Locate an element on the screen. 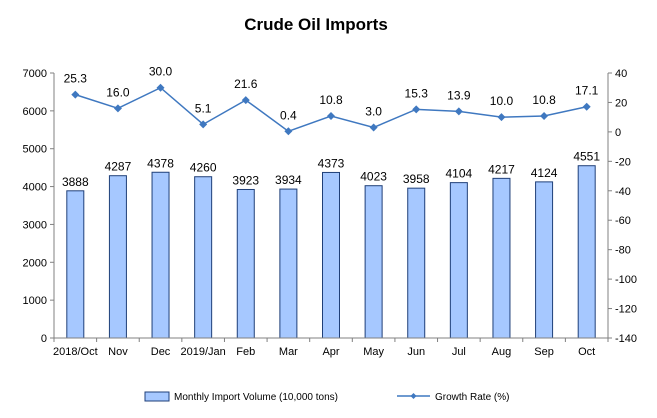  left-tick-label: 7000 is located at coordinates (35, 74).